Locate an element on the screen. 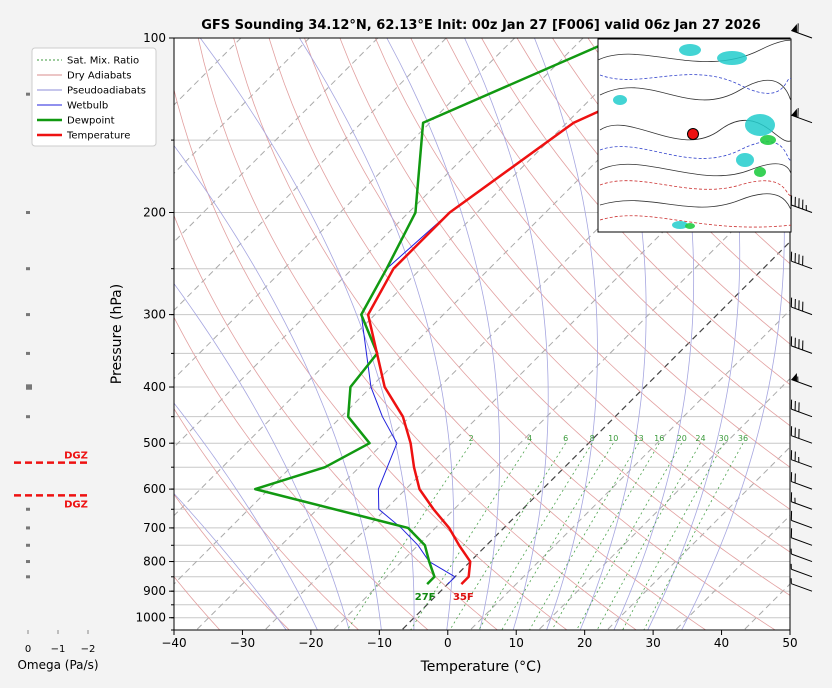 This screenshot has width=832, height=688. omega-axis-title: Omega (Pa/s) is located at coordinates (57, 665).